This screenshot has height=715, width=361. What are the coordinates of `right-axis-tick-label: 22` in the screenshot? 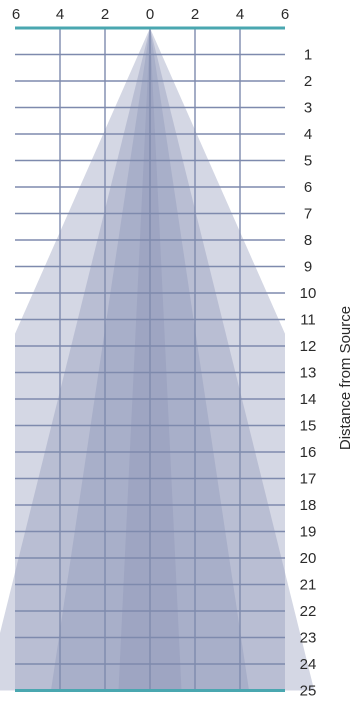 It's located at (308, 611).